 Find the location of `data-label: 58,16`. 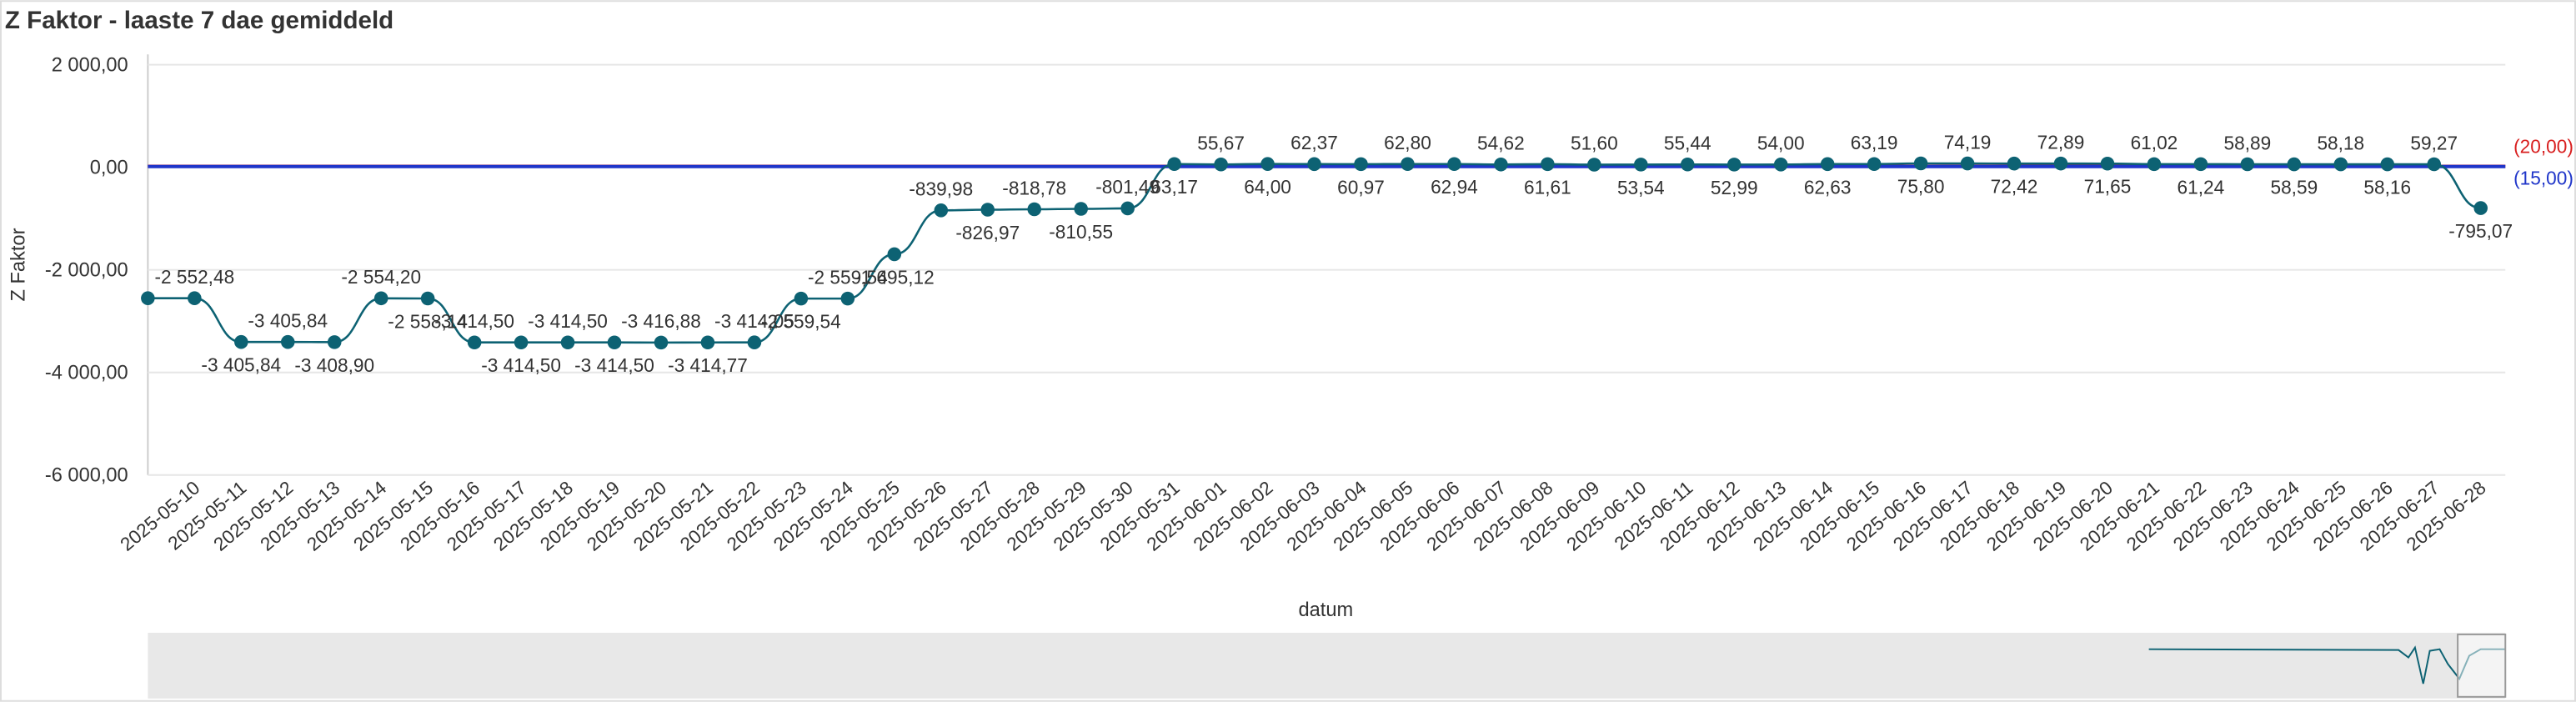

data-label: 58,16 is located at coordinates (2387, 188).